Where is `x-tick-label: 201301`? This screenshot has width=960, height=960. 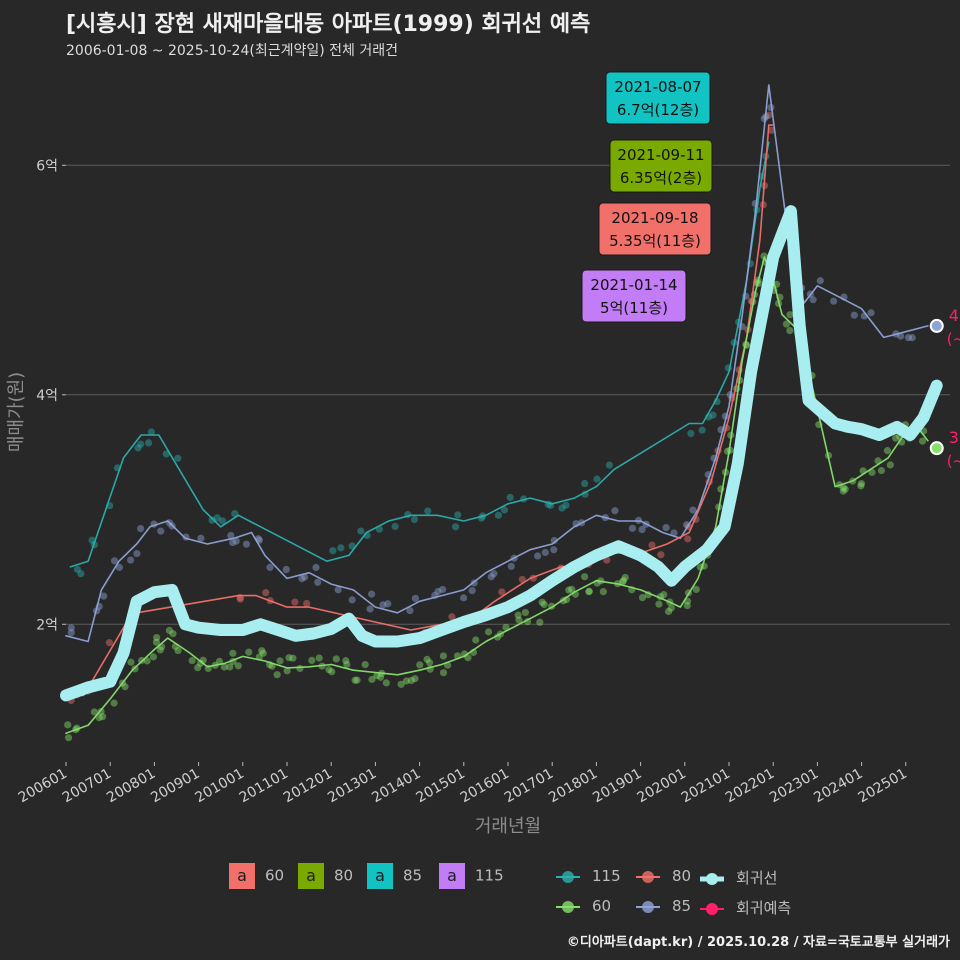
x-tick-label: 201301 is located at coordinates (352, 786).